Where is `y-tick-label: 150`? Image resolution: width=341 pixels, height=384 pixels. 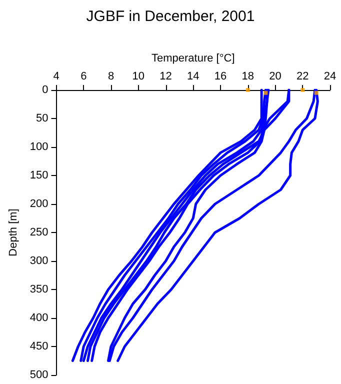 y-tick-label: 150 is located at coordinates (39, 176).